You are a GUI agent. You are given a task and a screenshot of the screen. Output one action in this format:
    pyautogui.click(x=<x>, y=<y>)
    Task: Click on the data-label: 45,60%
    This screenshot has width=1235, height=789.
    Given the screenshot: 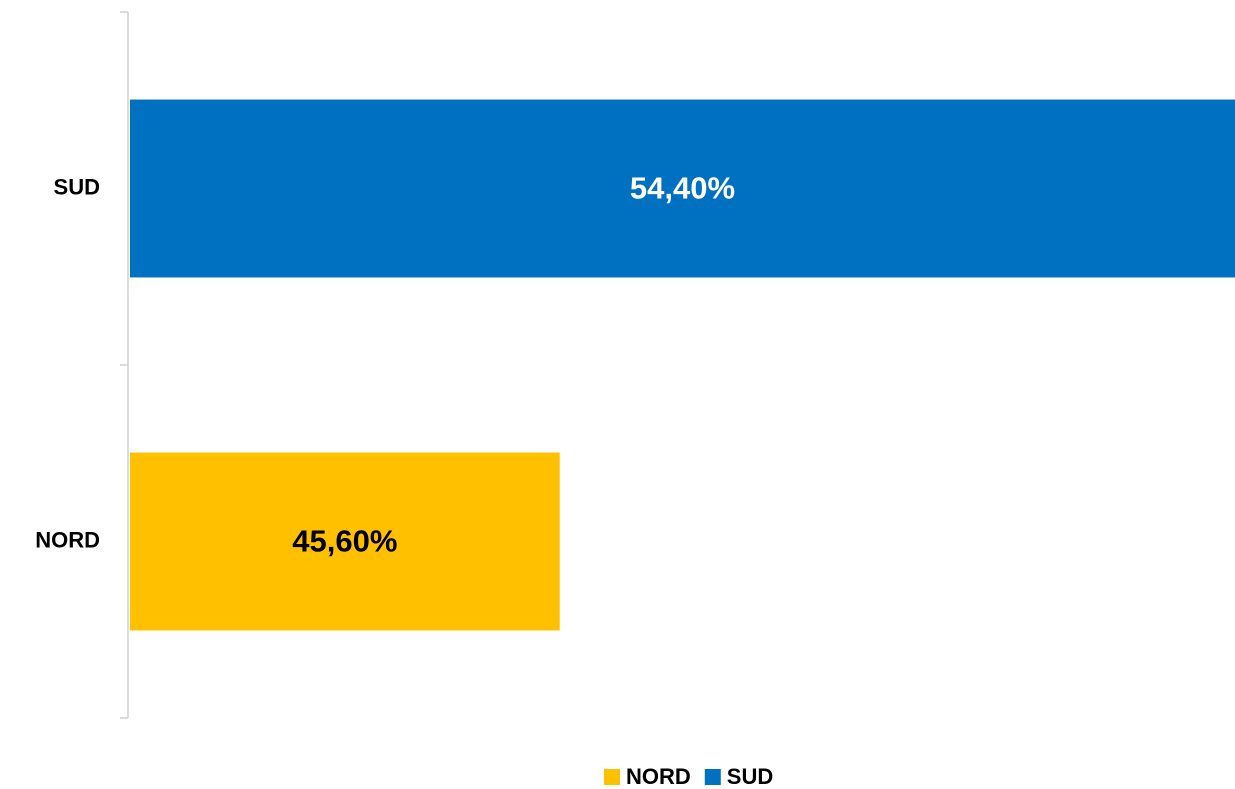 What is the action you would take?
    pyautogui.click(x=344, y=541)
    